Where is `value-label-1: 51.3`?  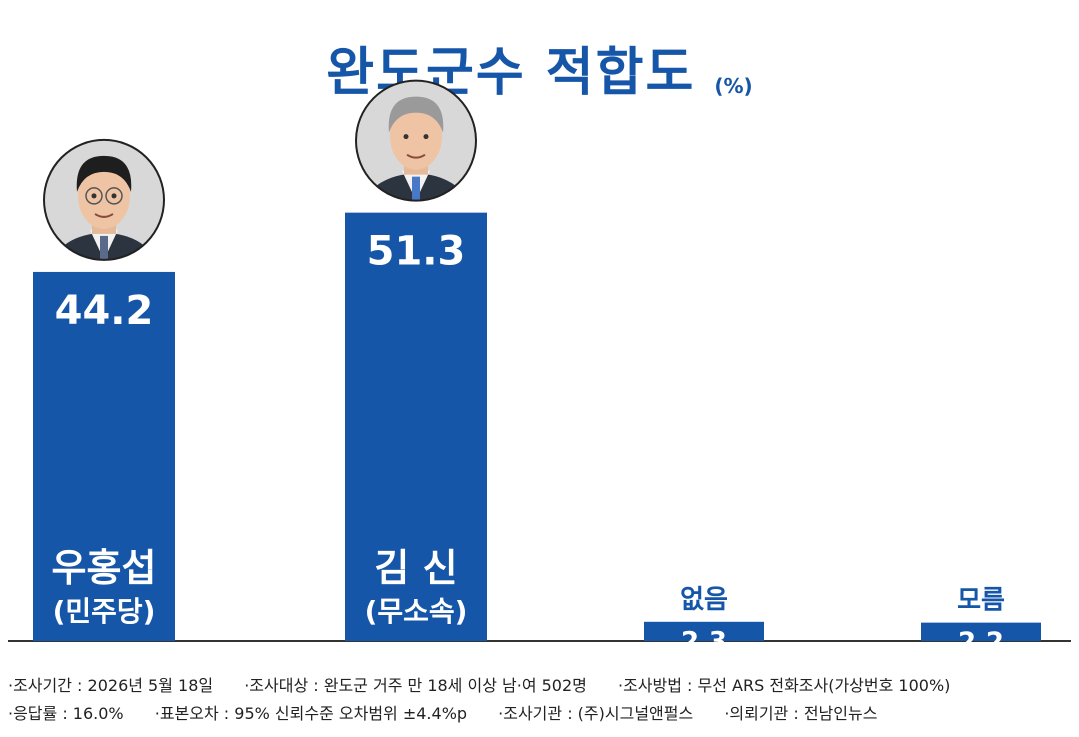
value-label-1: 51.3 is located at coordinates (416, 252).